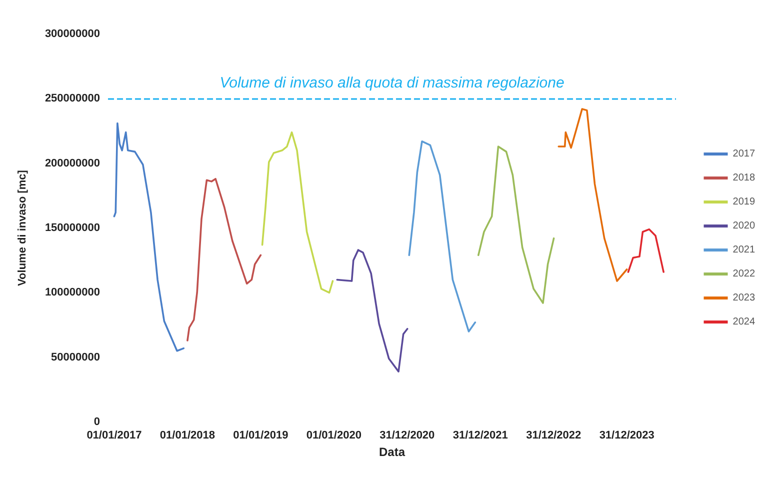  I want to click on x-tick-label: 31/12/2020, so click(407, 436).